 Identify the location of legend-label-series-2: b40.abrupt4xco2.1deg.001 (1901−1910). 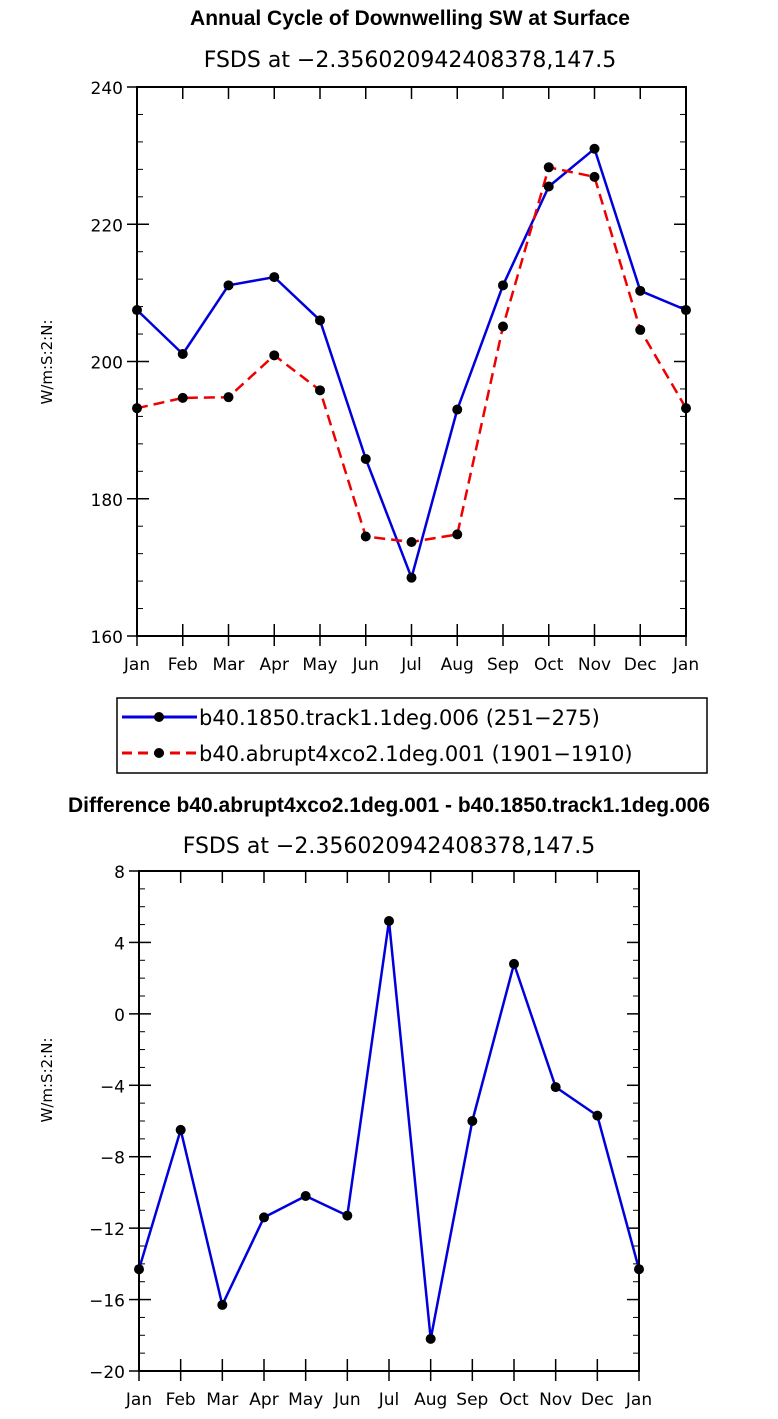
(416, 754).